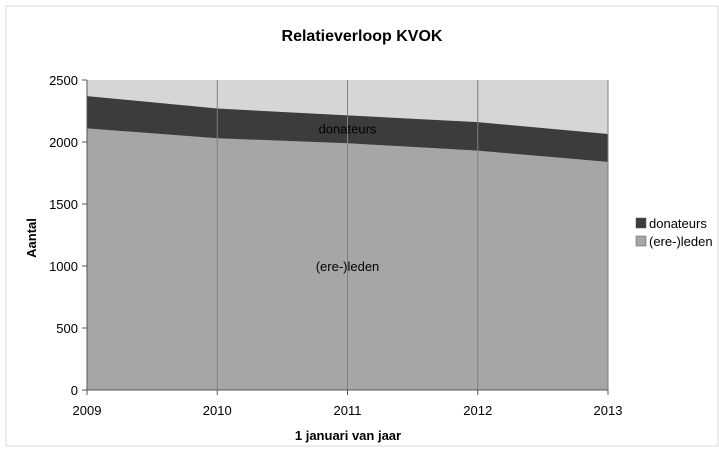  I want to click on chart-title: Relatieverloop KVOK, so click(362, 36).